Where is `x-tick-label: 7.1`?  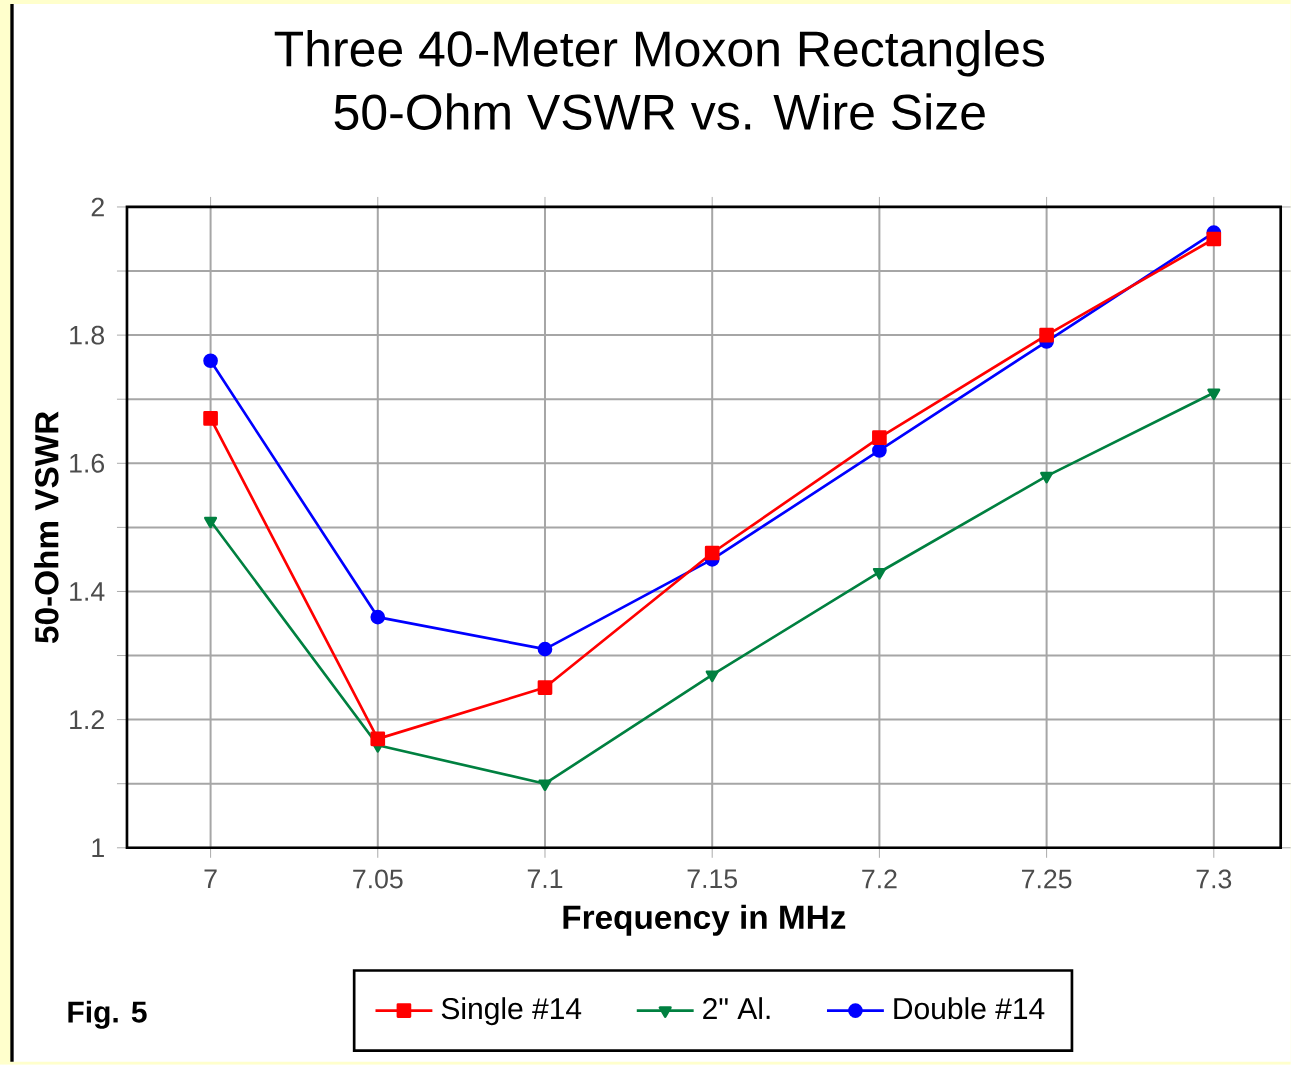 x-tick-label: 7.1 is located at coordinates (545, 879).